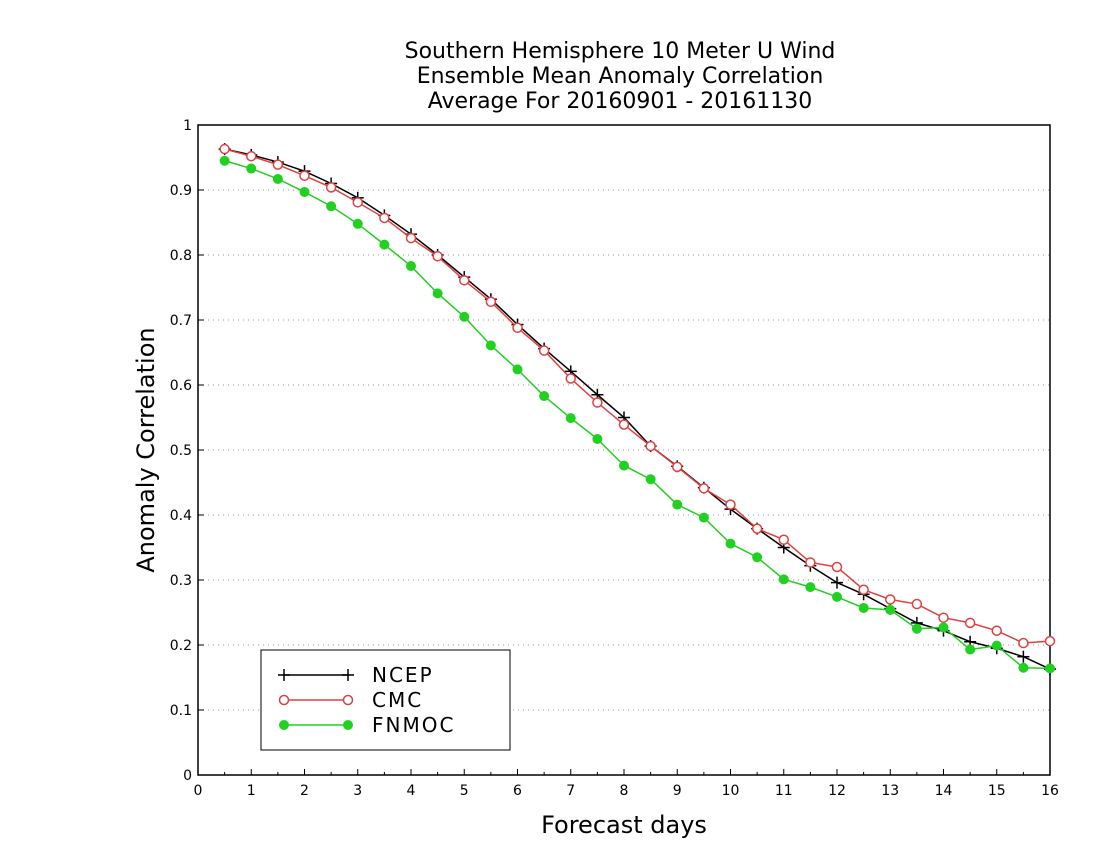  I want to click on legend-label: CMC, so click(397, 700).